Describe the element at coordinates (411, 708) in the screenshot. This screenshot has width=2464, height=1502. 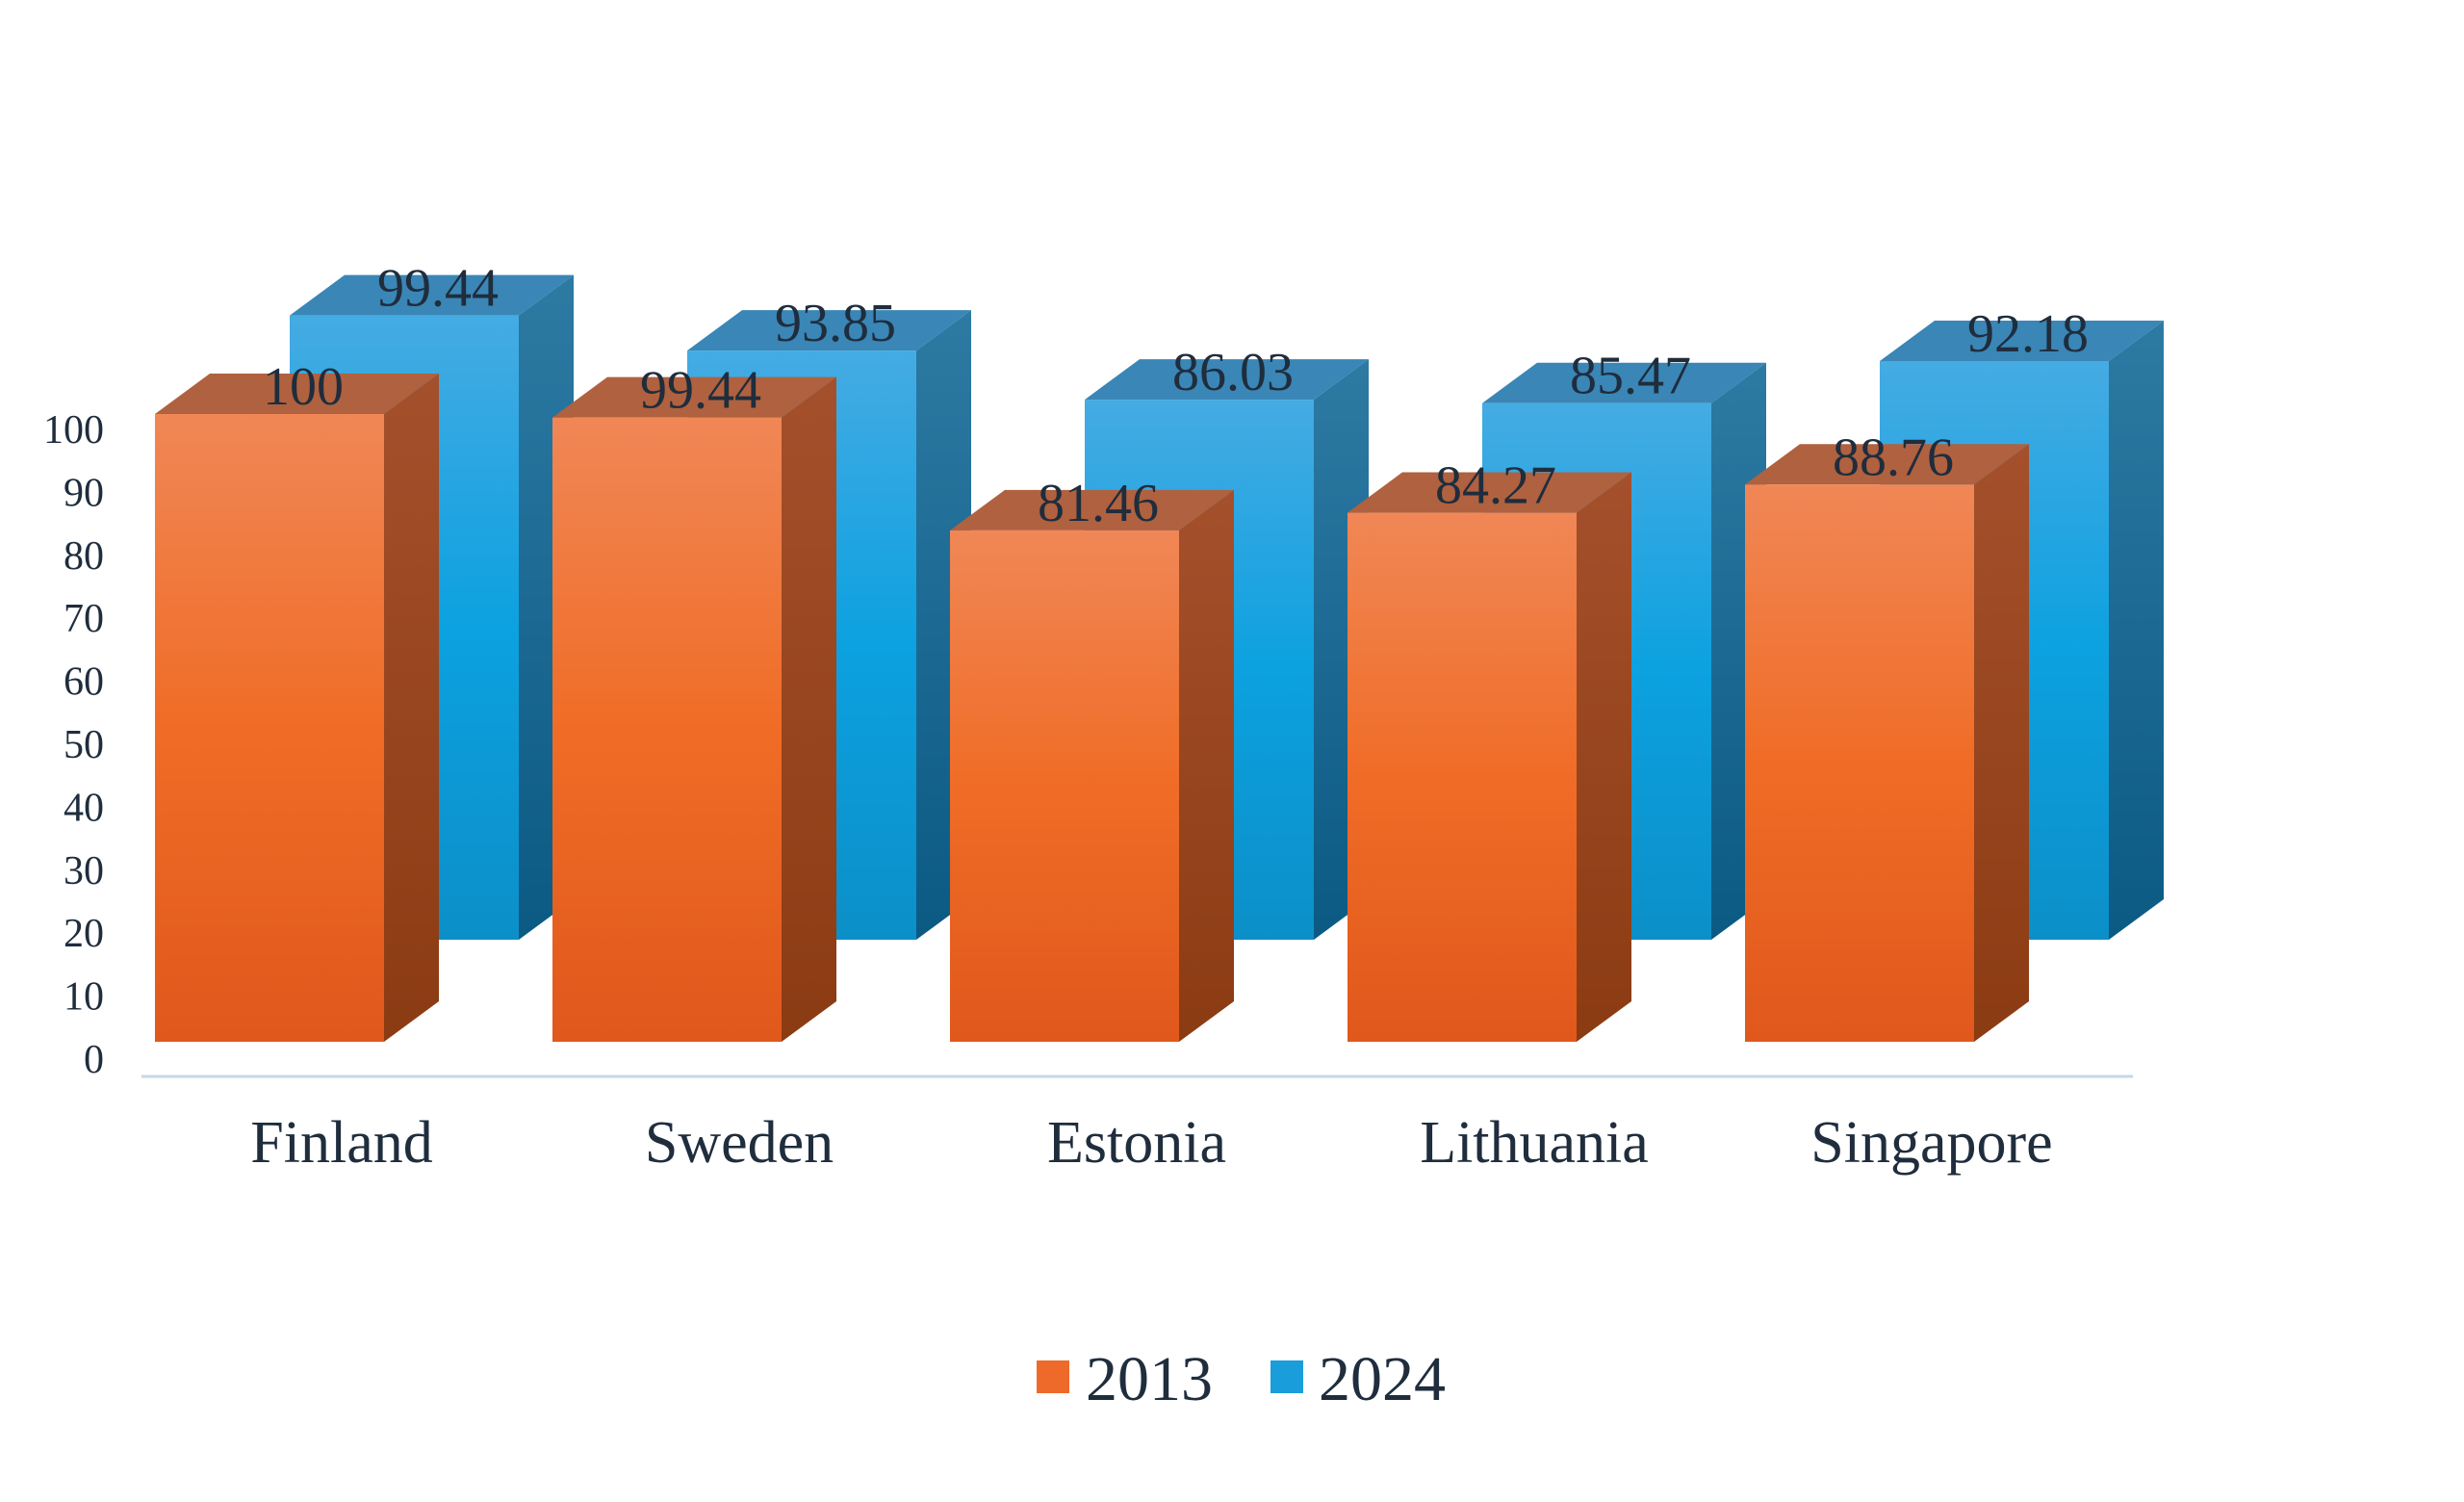
I see `bar-2013-finland-side` at that location.